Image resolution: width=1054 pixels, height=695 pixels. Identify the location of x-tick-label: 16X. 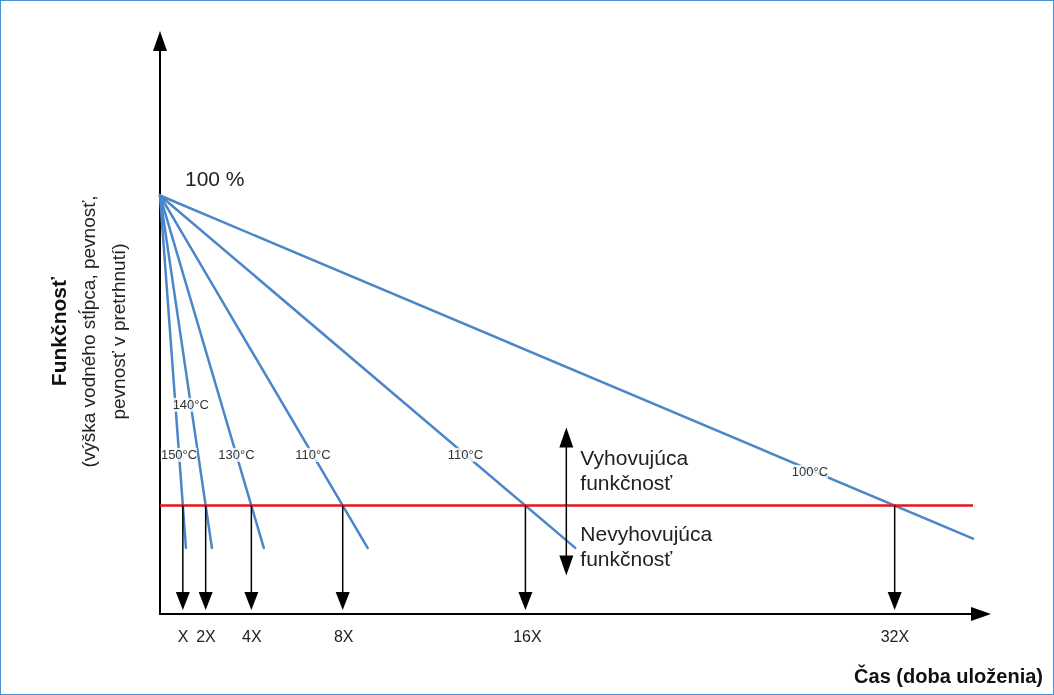
(528, 636).